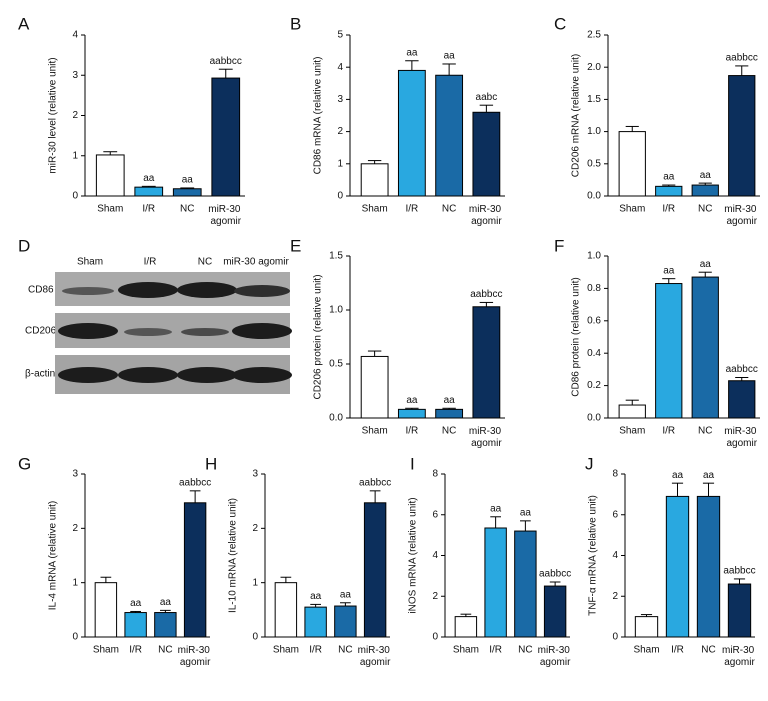  Describe the element at coordinates (435, 514) in the screenshot. I see `y-tick-label: 6` at that location.